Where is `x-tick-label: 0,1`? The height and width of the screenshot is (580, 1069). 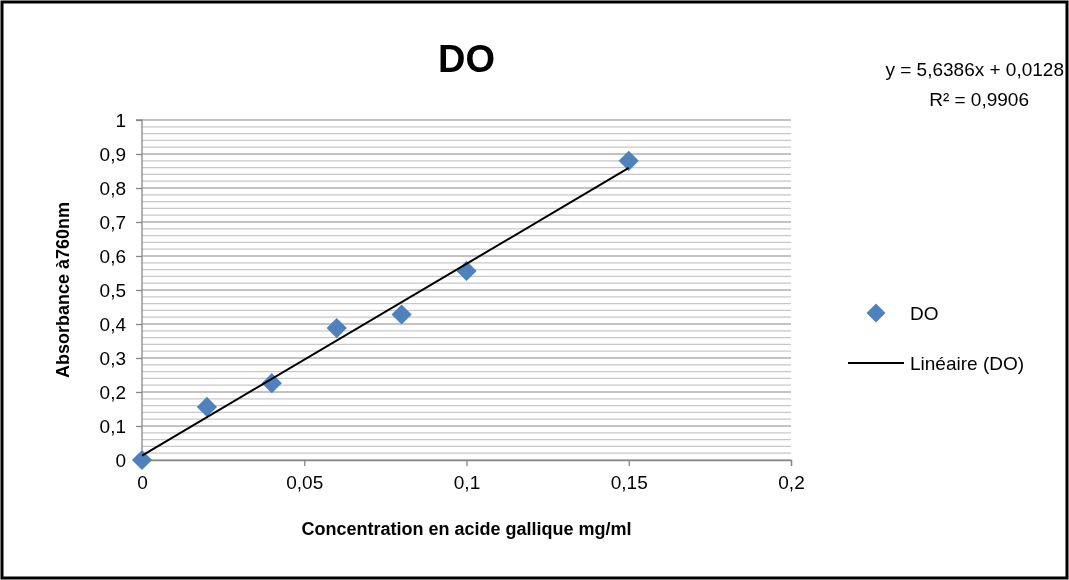
x-tick-label: 0,1 is located at coordinates (467, 483).